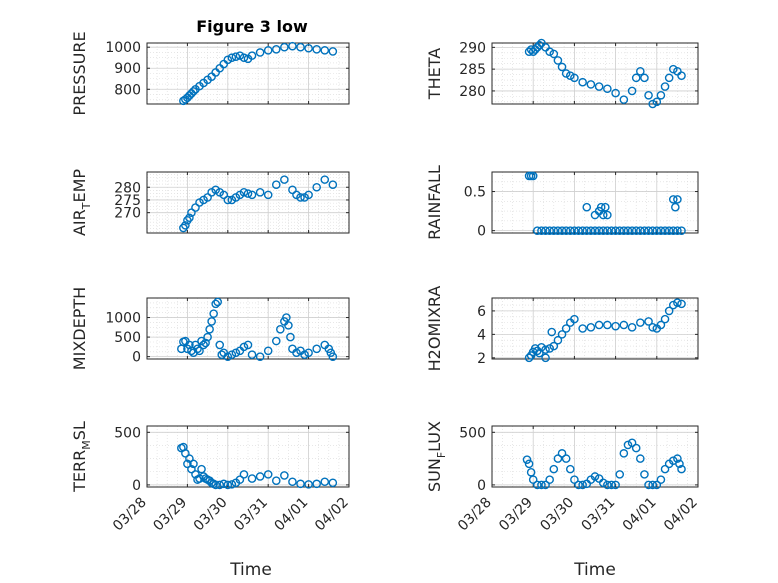 The width and height of the screenshot is (778, 583). What do you see at coordinates (434, 329) in the screenshot?
I see `y-axis-label: H2OMIXRA` at bounding box center [434, 329].